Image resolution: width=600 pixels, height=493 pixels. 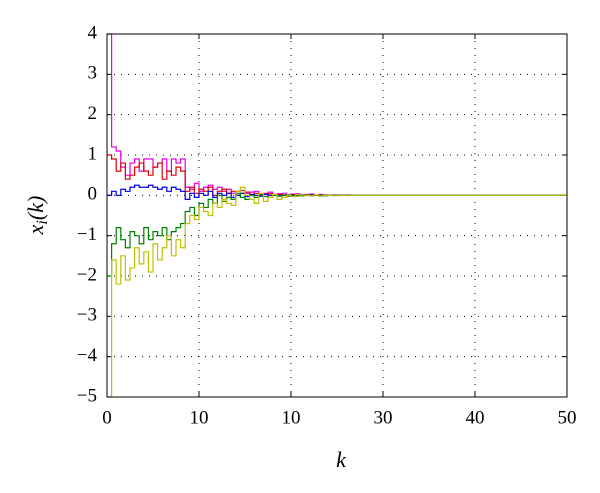 What do you see at coordinates (475, 417) in the screenshot?
I see `x-tick-label: 40` at bounding box center [475, 417].